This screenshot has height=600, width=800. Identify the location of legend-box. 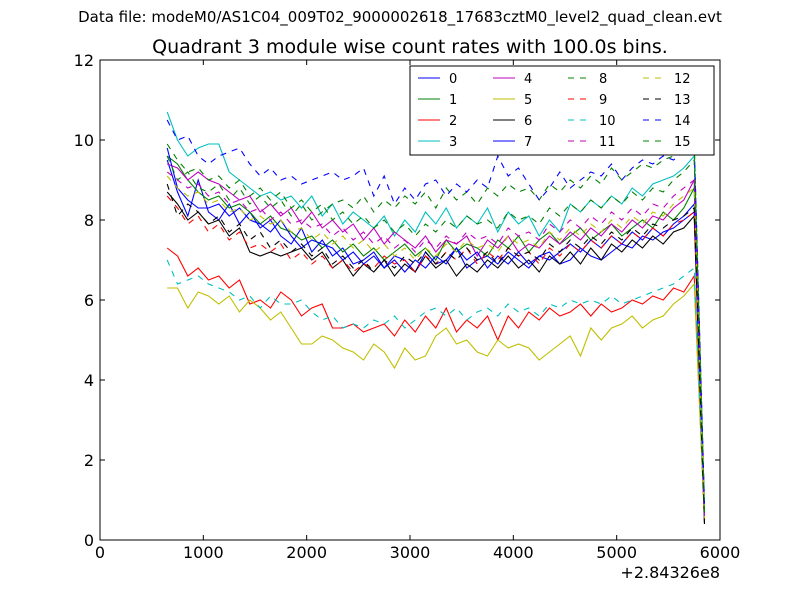
(562, 110).